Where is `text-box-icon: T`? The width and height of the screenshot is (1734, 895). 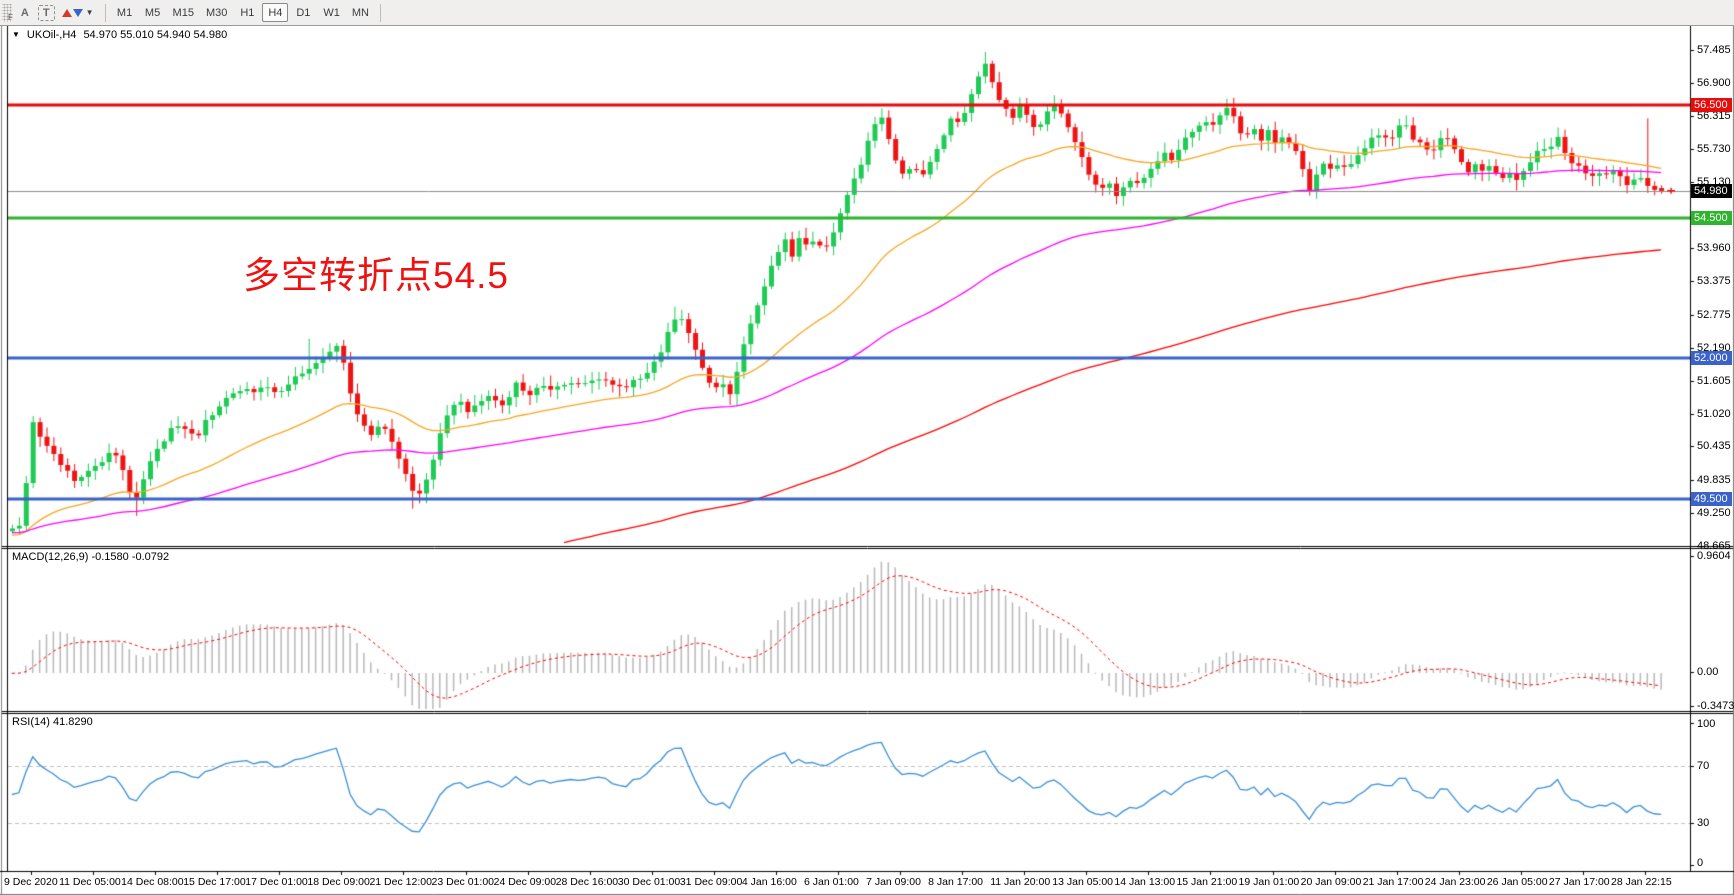 text-box-icon: T is located at coordinates (46, 12).